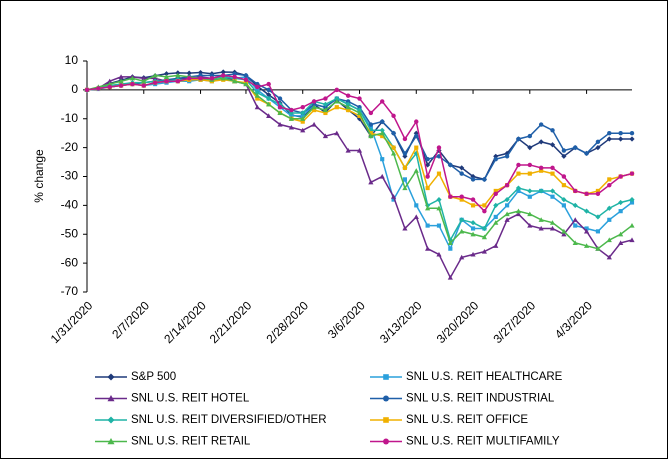 This screenshot has width=668, height=459. I want to click on y-tick-label: -60, so click(70, 262).